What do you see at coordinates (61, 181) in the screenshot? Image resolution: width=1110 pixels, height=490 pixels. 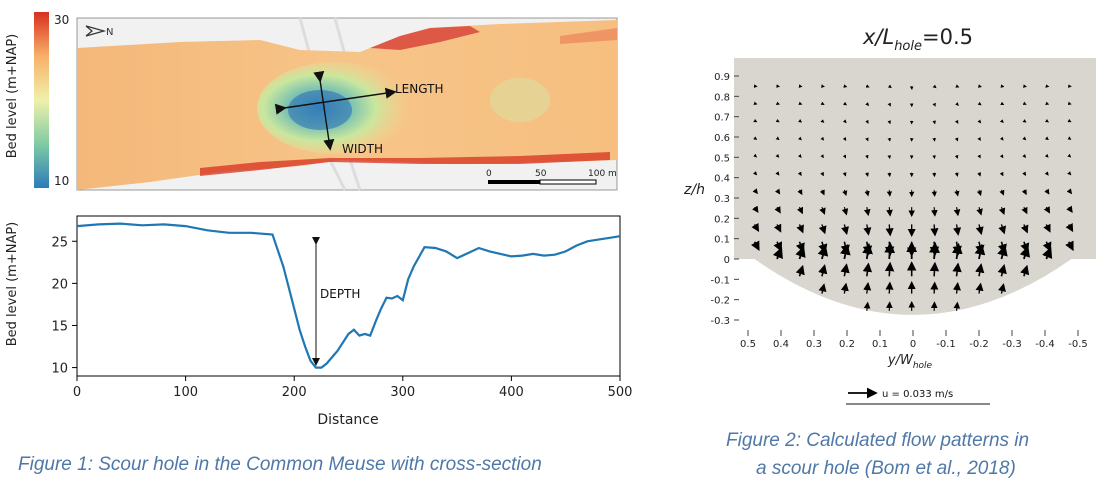 I see `colorbar-min: 10` at bounding box center [61, 181].